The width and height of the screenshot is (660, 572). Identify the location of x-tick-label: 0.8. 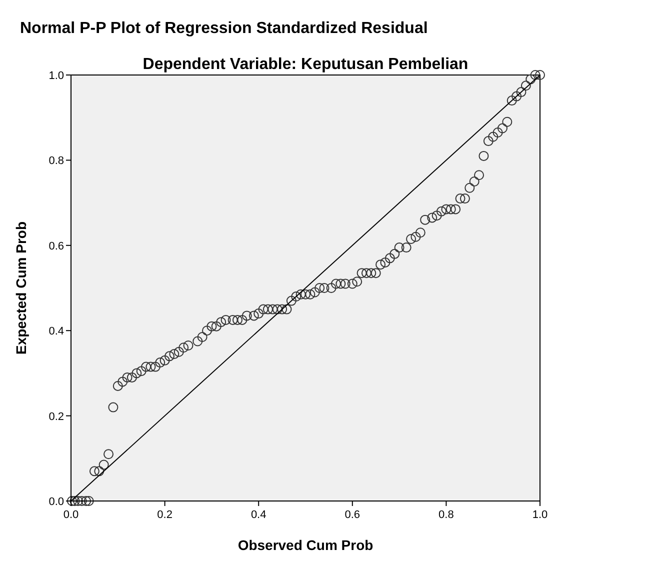
(446, 515).